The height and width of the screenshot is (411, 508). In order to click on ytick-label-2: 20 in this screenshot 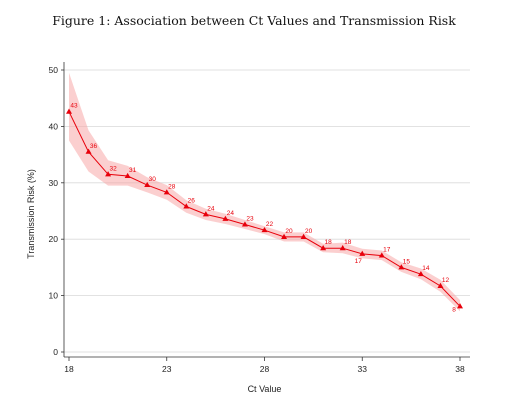, I will do `click(54, 239)`.